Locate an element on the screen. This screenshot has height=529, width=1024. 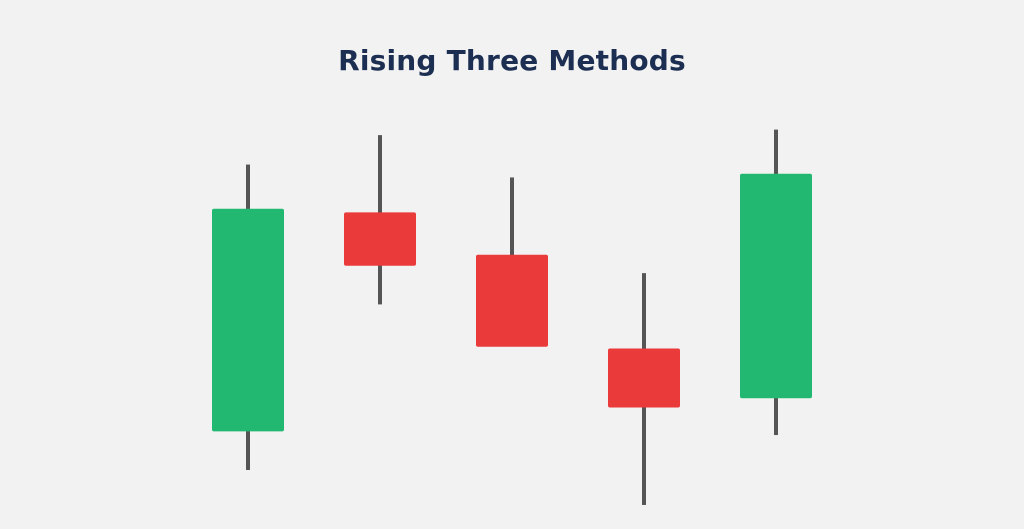
candle-4-bearish is located at coordinates (644, 389).